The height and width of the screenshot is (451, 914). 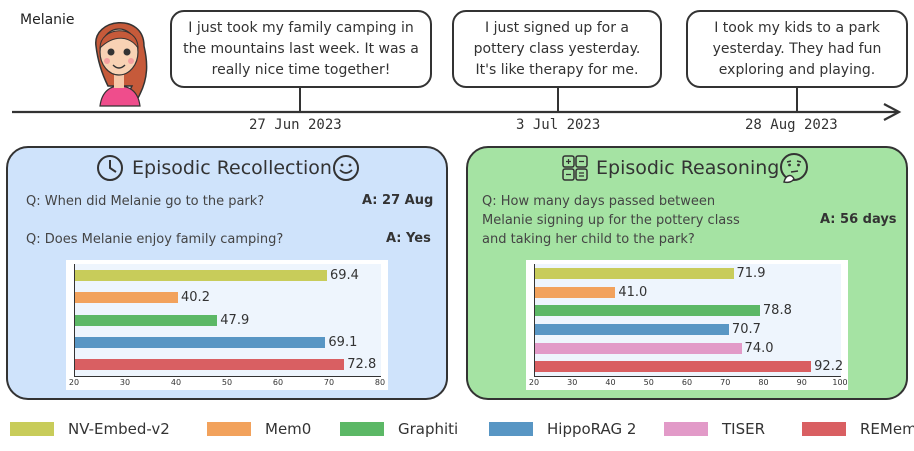 What do you see at coordinates (801, 382) in the screenshot?
I see `x-tick-label: 90` at bounding box center [801, 382].